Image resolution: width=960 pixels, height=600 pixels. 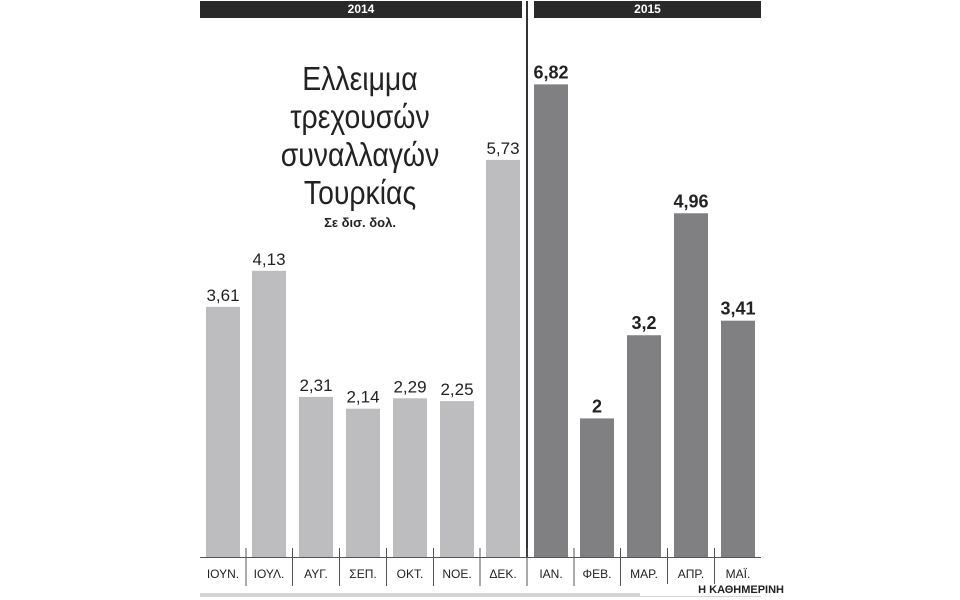 I want to click on value-label-12: 3,41, so click(x=737, y=309).